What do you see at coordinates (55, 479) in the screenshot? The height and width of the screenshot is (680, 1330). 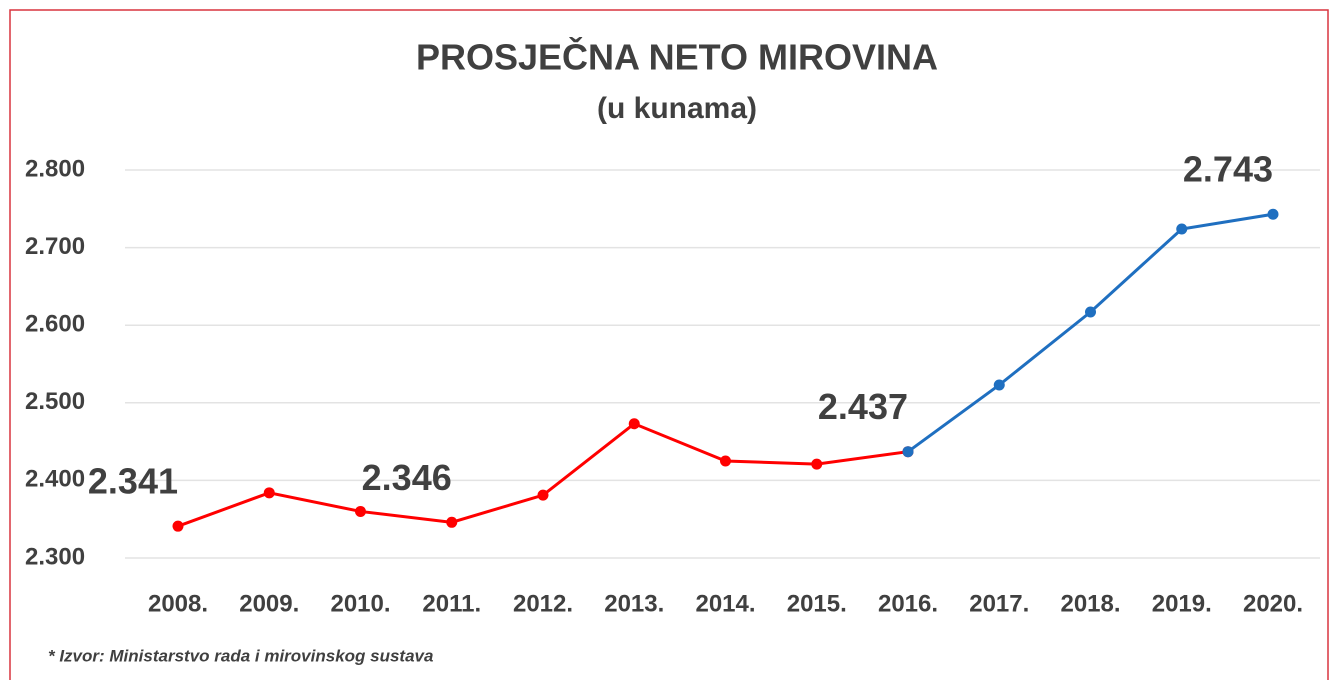 I see `y-tick-label: 2.400` at bounding box center [55, 479].